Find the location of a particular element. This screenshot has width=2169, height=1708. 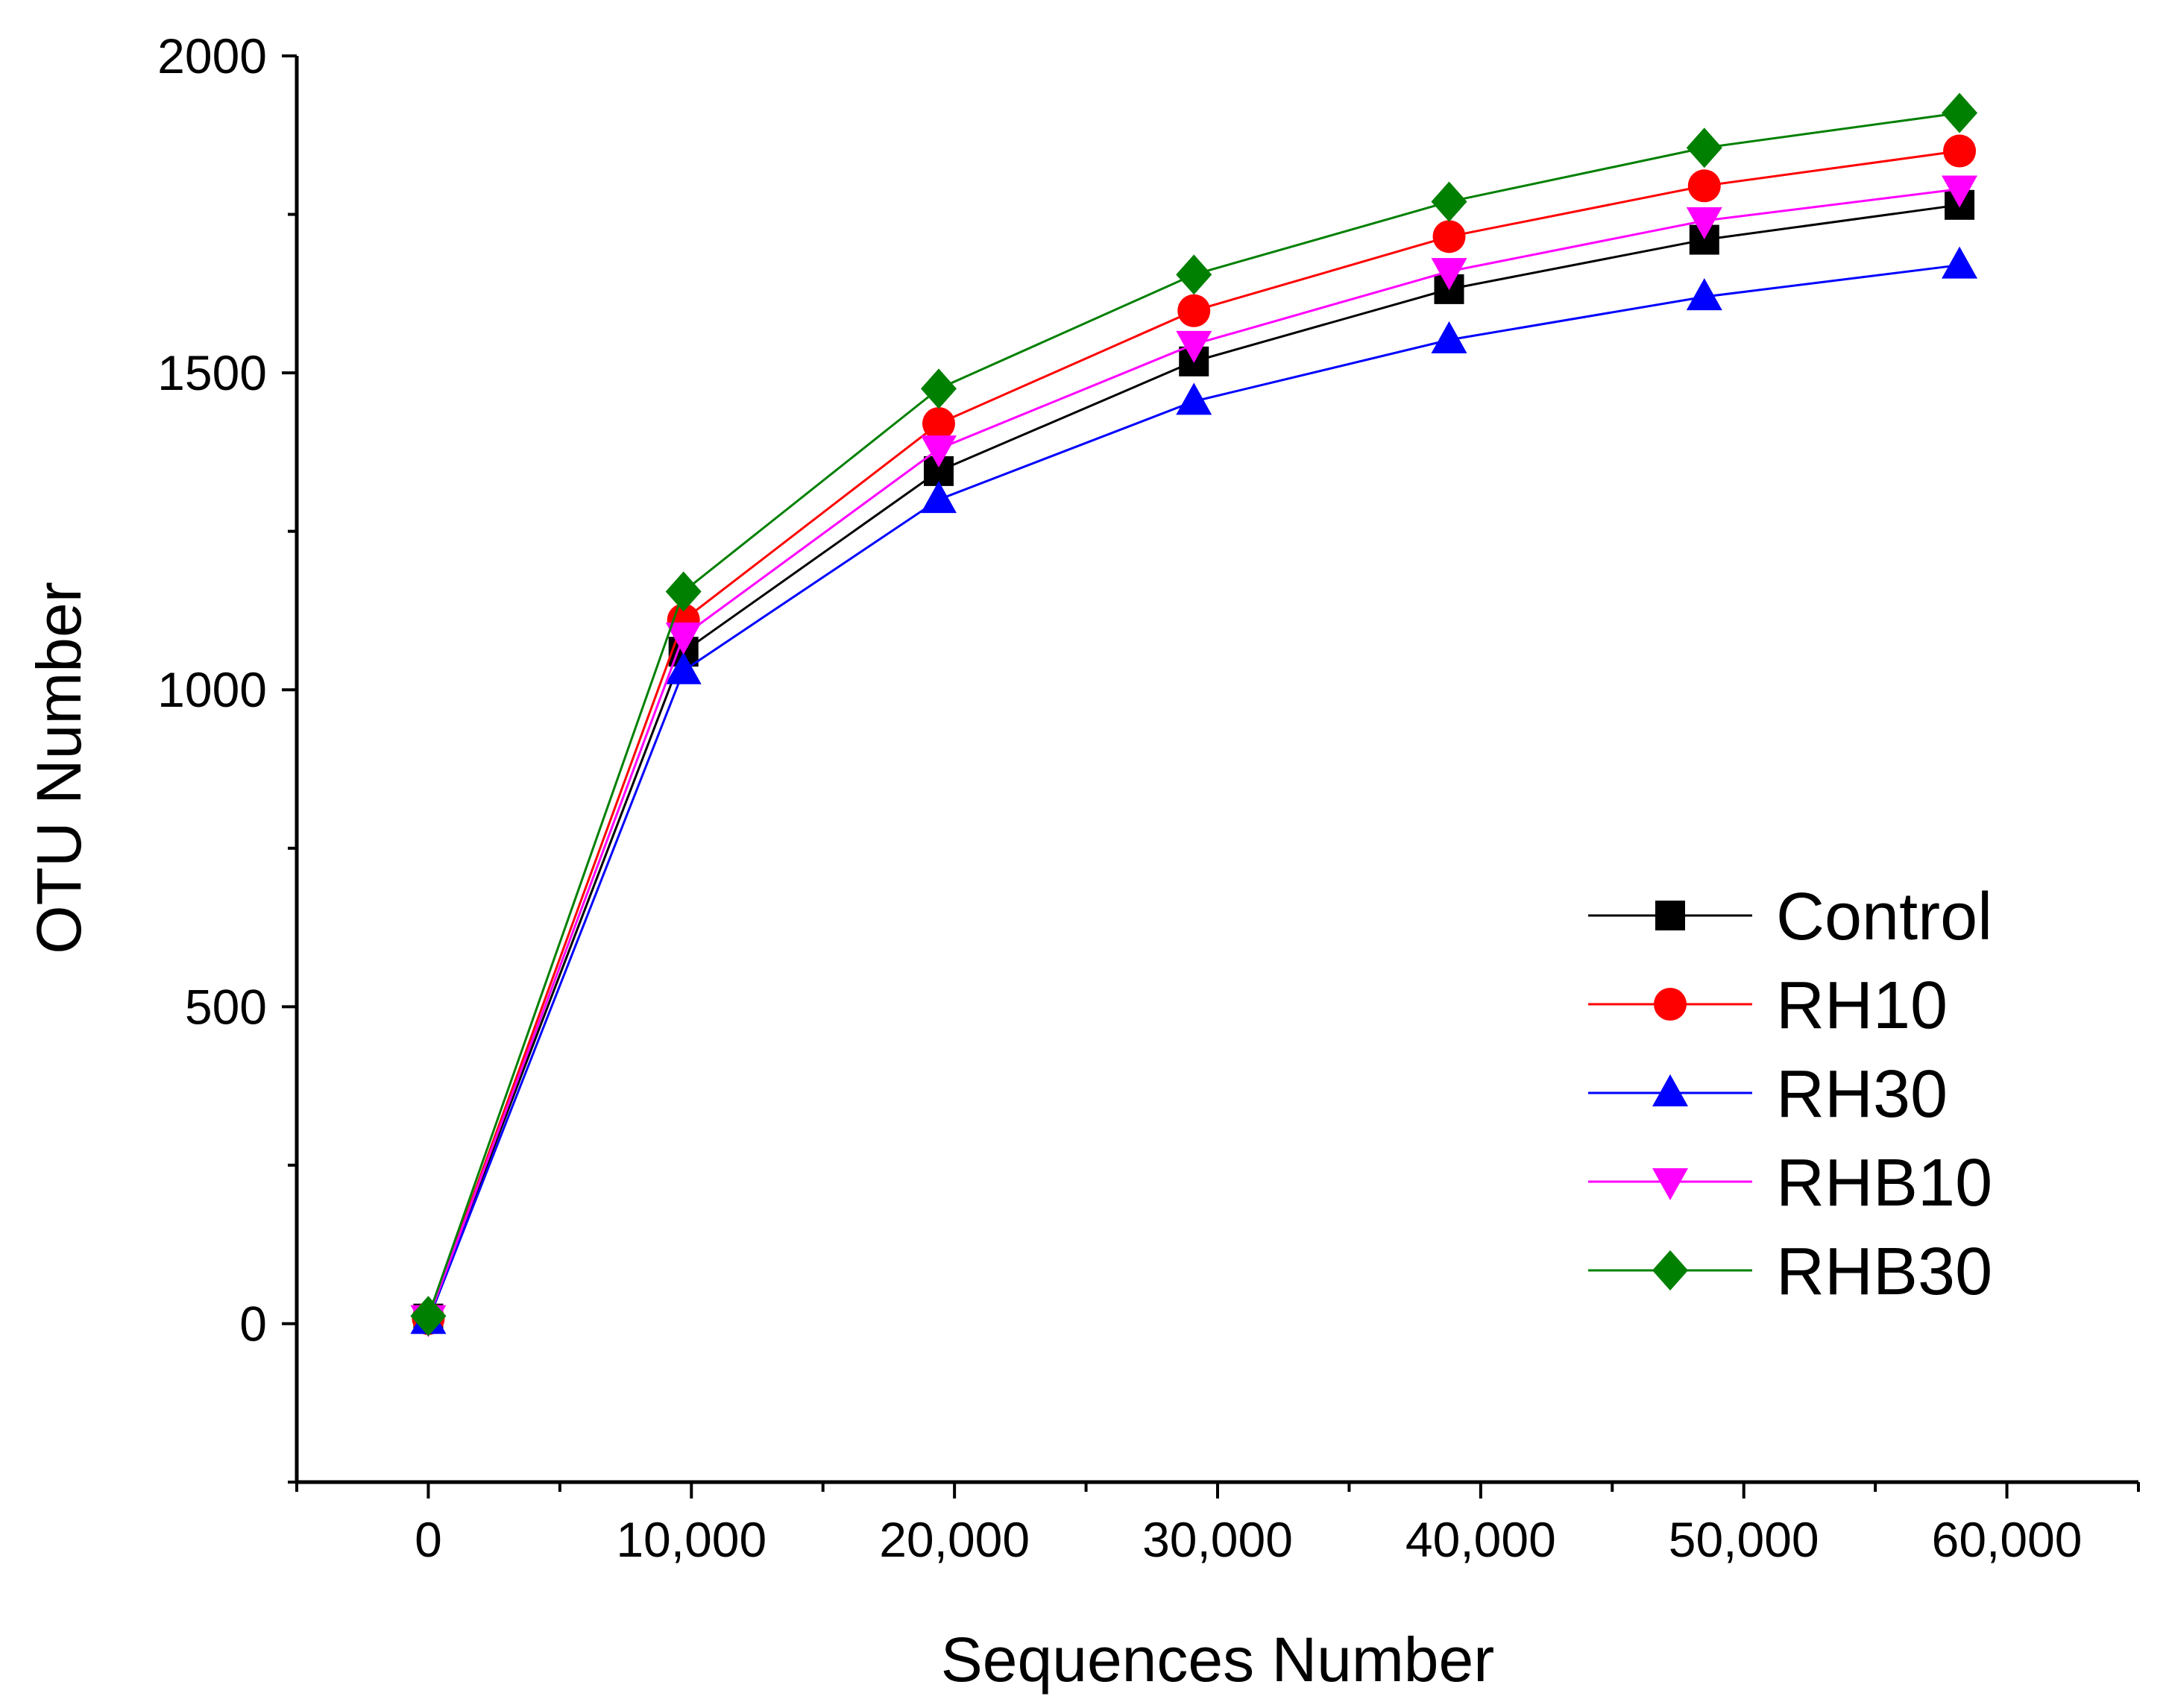

legend-item-rh10: RH10 is located at coordinates (1768, 1006).